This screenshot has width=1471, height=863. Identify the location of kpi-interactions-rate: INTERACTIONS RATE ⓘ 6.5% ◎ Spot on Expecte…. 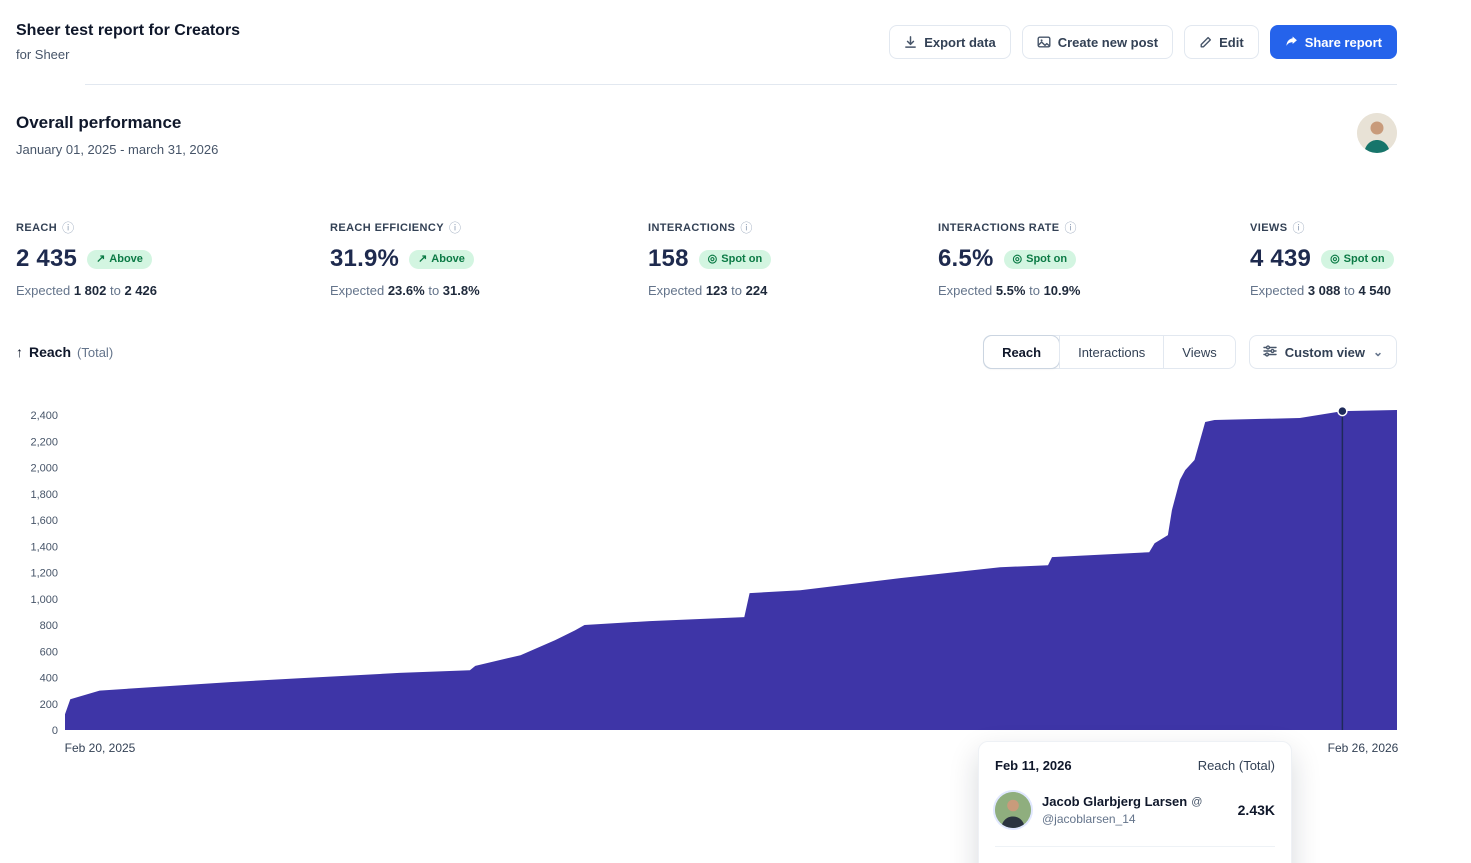
(1009, 258).